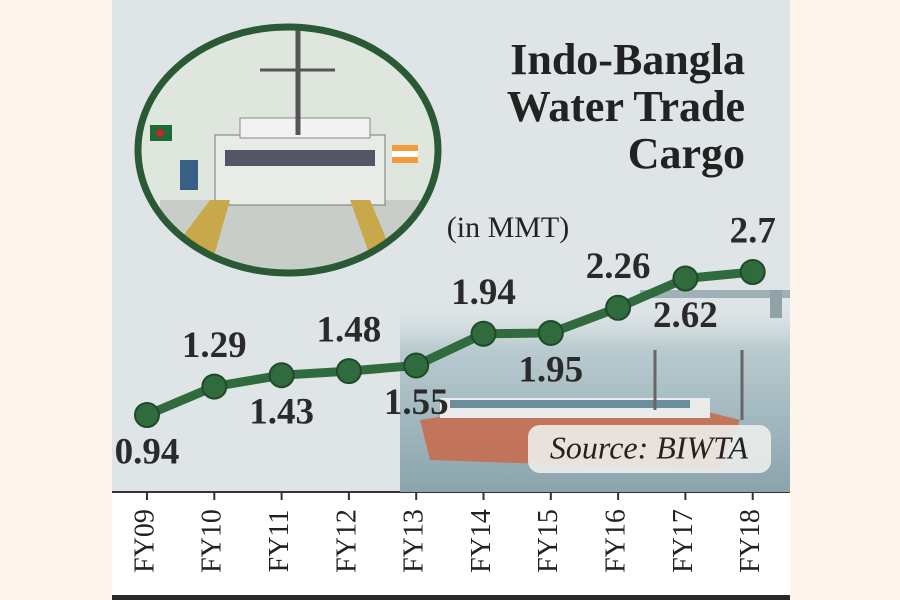  Describe the element at coordinates (147, 451) in the screenshot. I see `data-label: 0.94` at that location.